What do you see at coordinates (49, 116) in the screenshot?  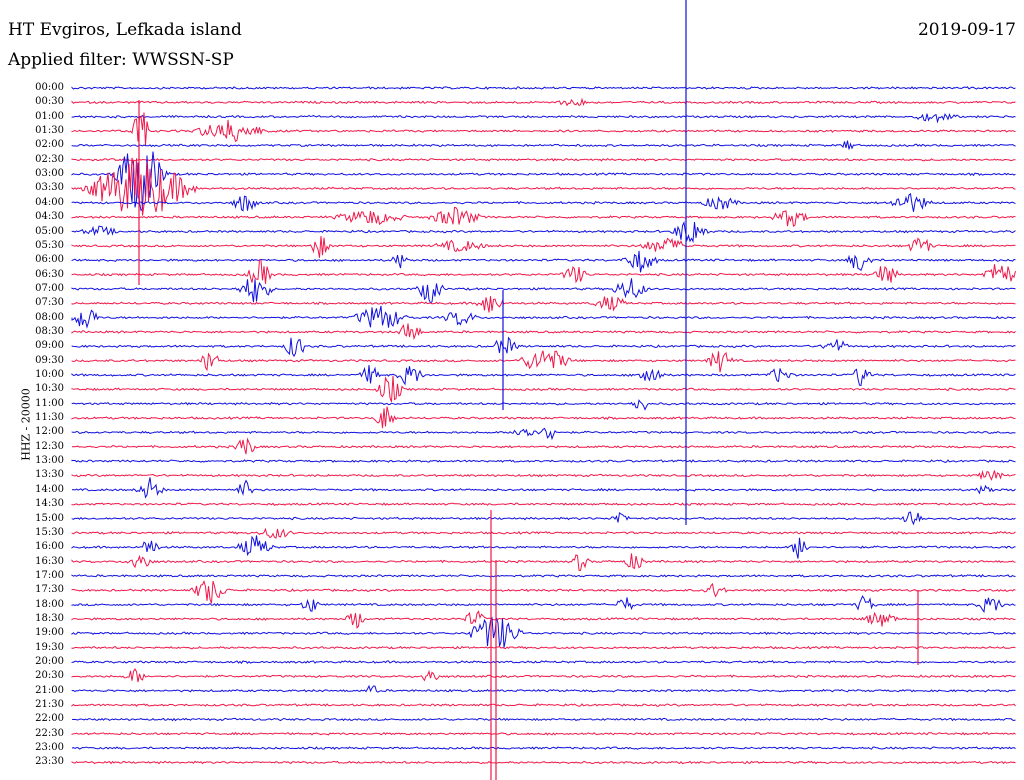 I see `time-label: 01:00` at bounding box center [49, 116].